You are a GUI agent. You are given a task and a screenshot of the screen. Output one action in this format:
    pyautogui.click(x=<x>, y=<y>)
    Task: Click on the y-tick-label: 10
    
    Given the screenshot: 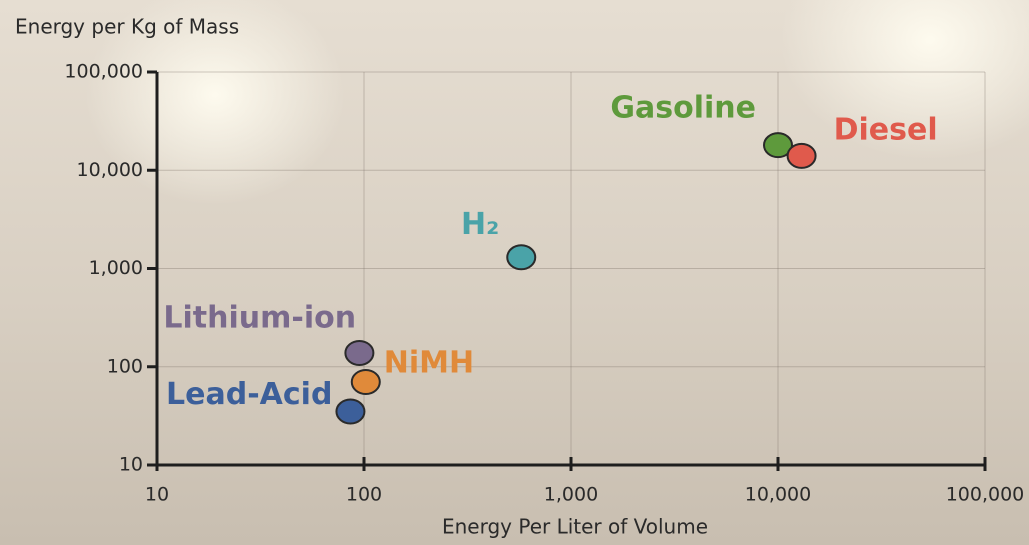 What is the action you would take?
    pyautogui.click(x=131, y=465)
    